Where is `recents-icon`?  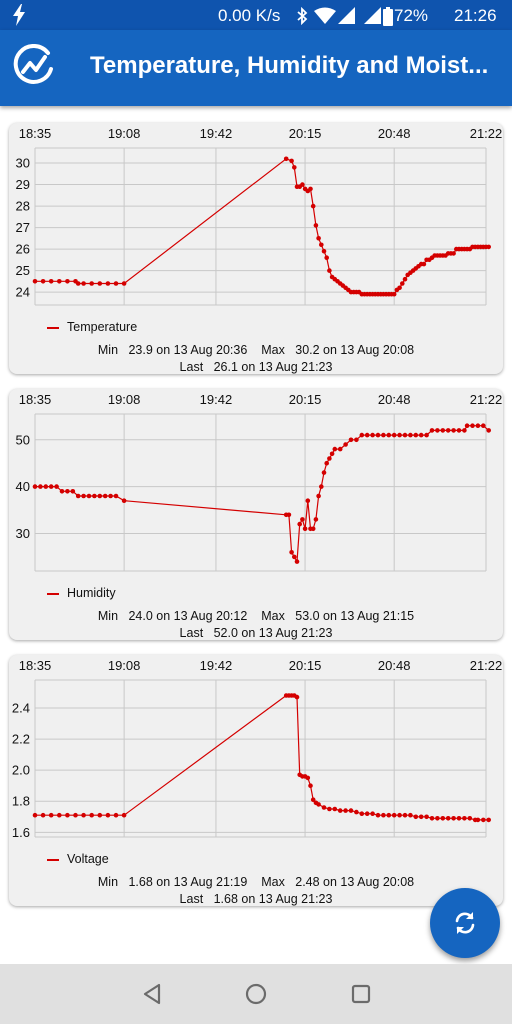
recents-icon is located at coordinates (361, 994).